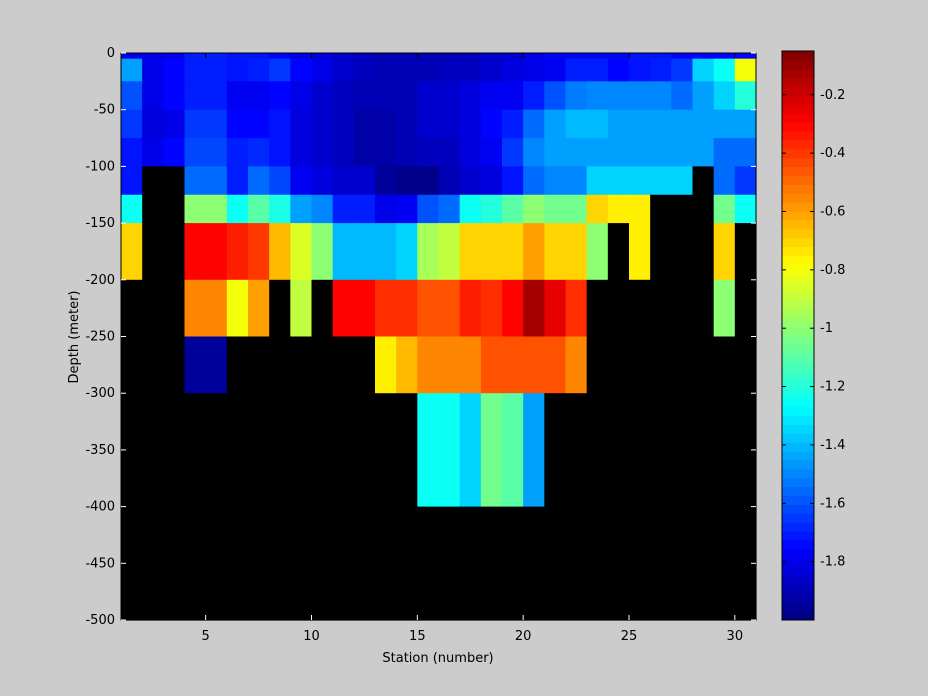  What do you see at coordinates (104, 110) in the screenshot?
I see `y-tick-label: -50` at bounding box center [104, 110].